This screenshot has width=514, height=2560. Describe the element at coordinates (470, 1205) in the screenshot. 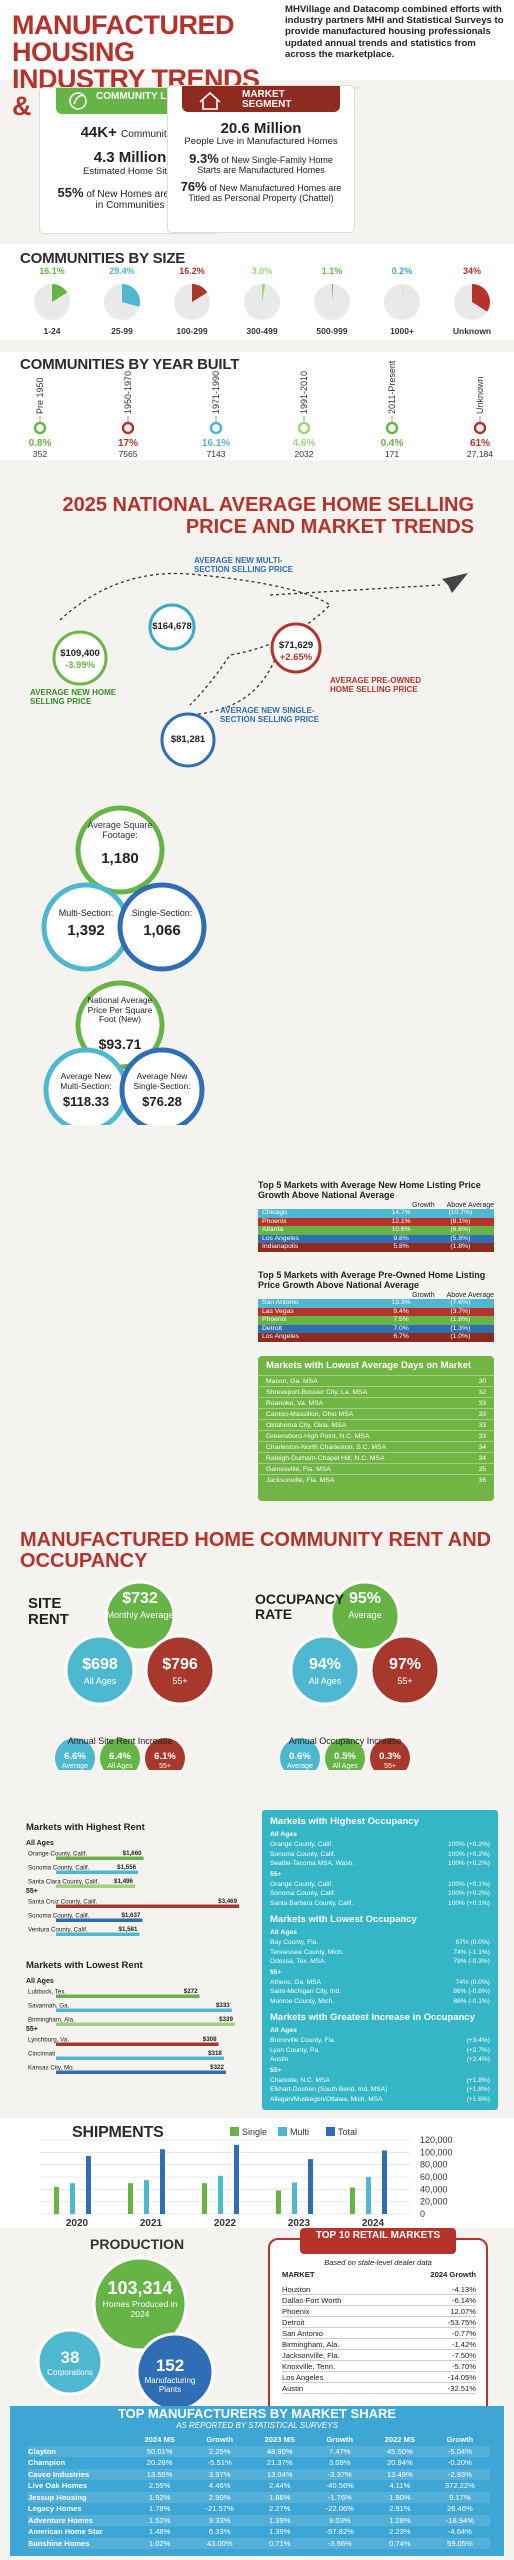

I see `top5-new-col2: Above Average` at that location.